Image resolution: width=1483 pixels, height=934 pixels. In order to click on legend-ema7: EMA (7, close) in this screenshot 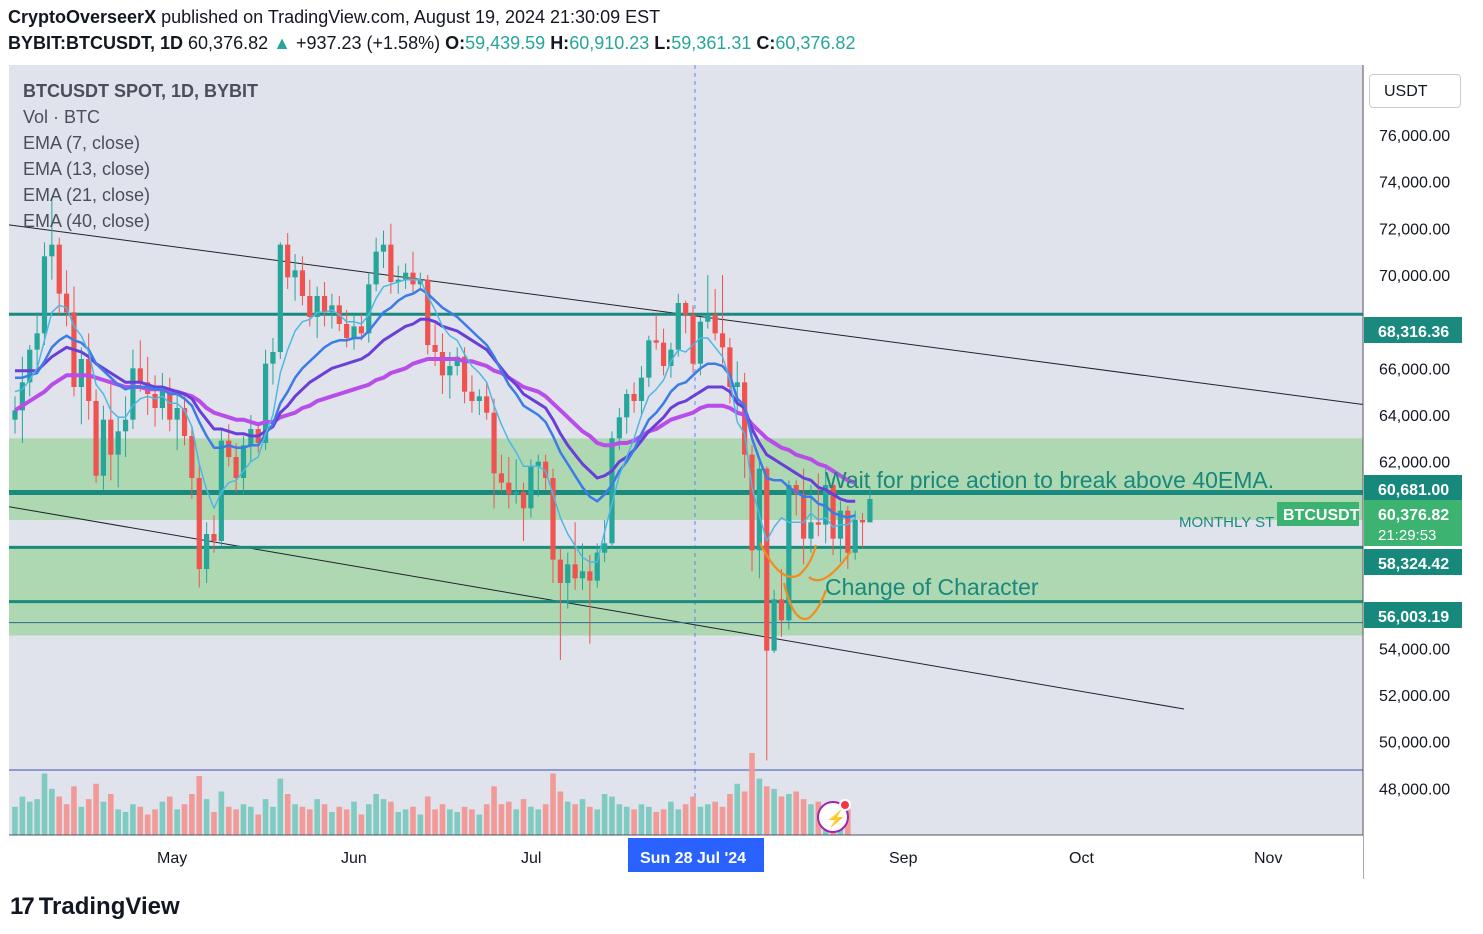, I will do `click(82, 143)`.